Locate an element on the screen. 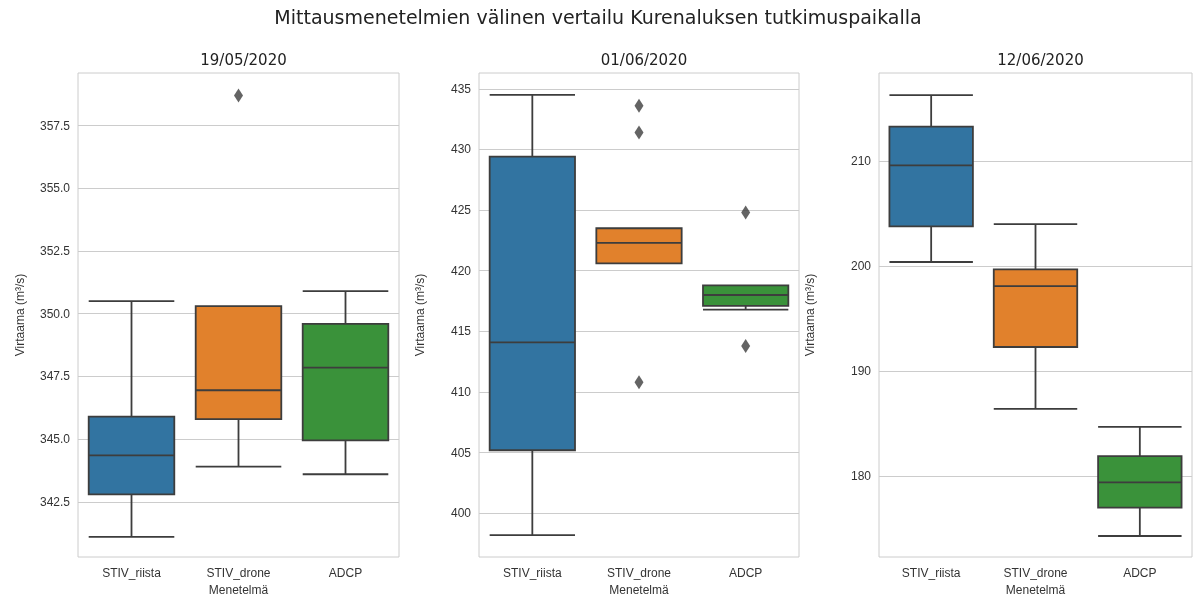 This screenshot has height=601, width=1196. y-tick-label: 435 is located at coordinates (461, 88).